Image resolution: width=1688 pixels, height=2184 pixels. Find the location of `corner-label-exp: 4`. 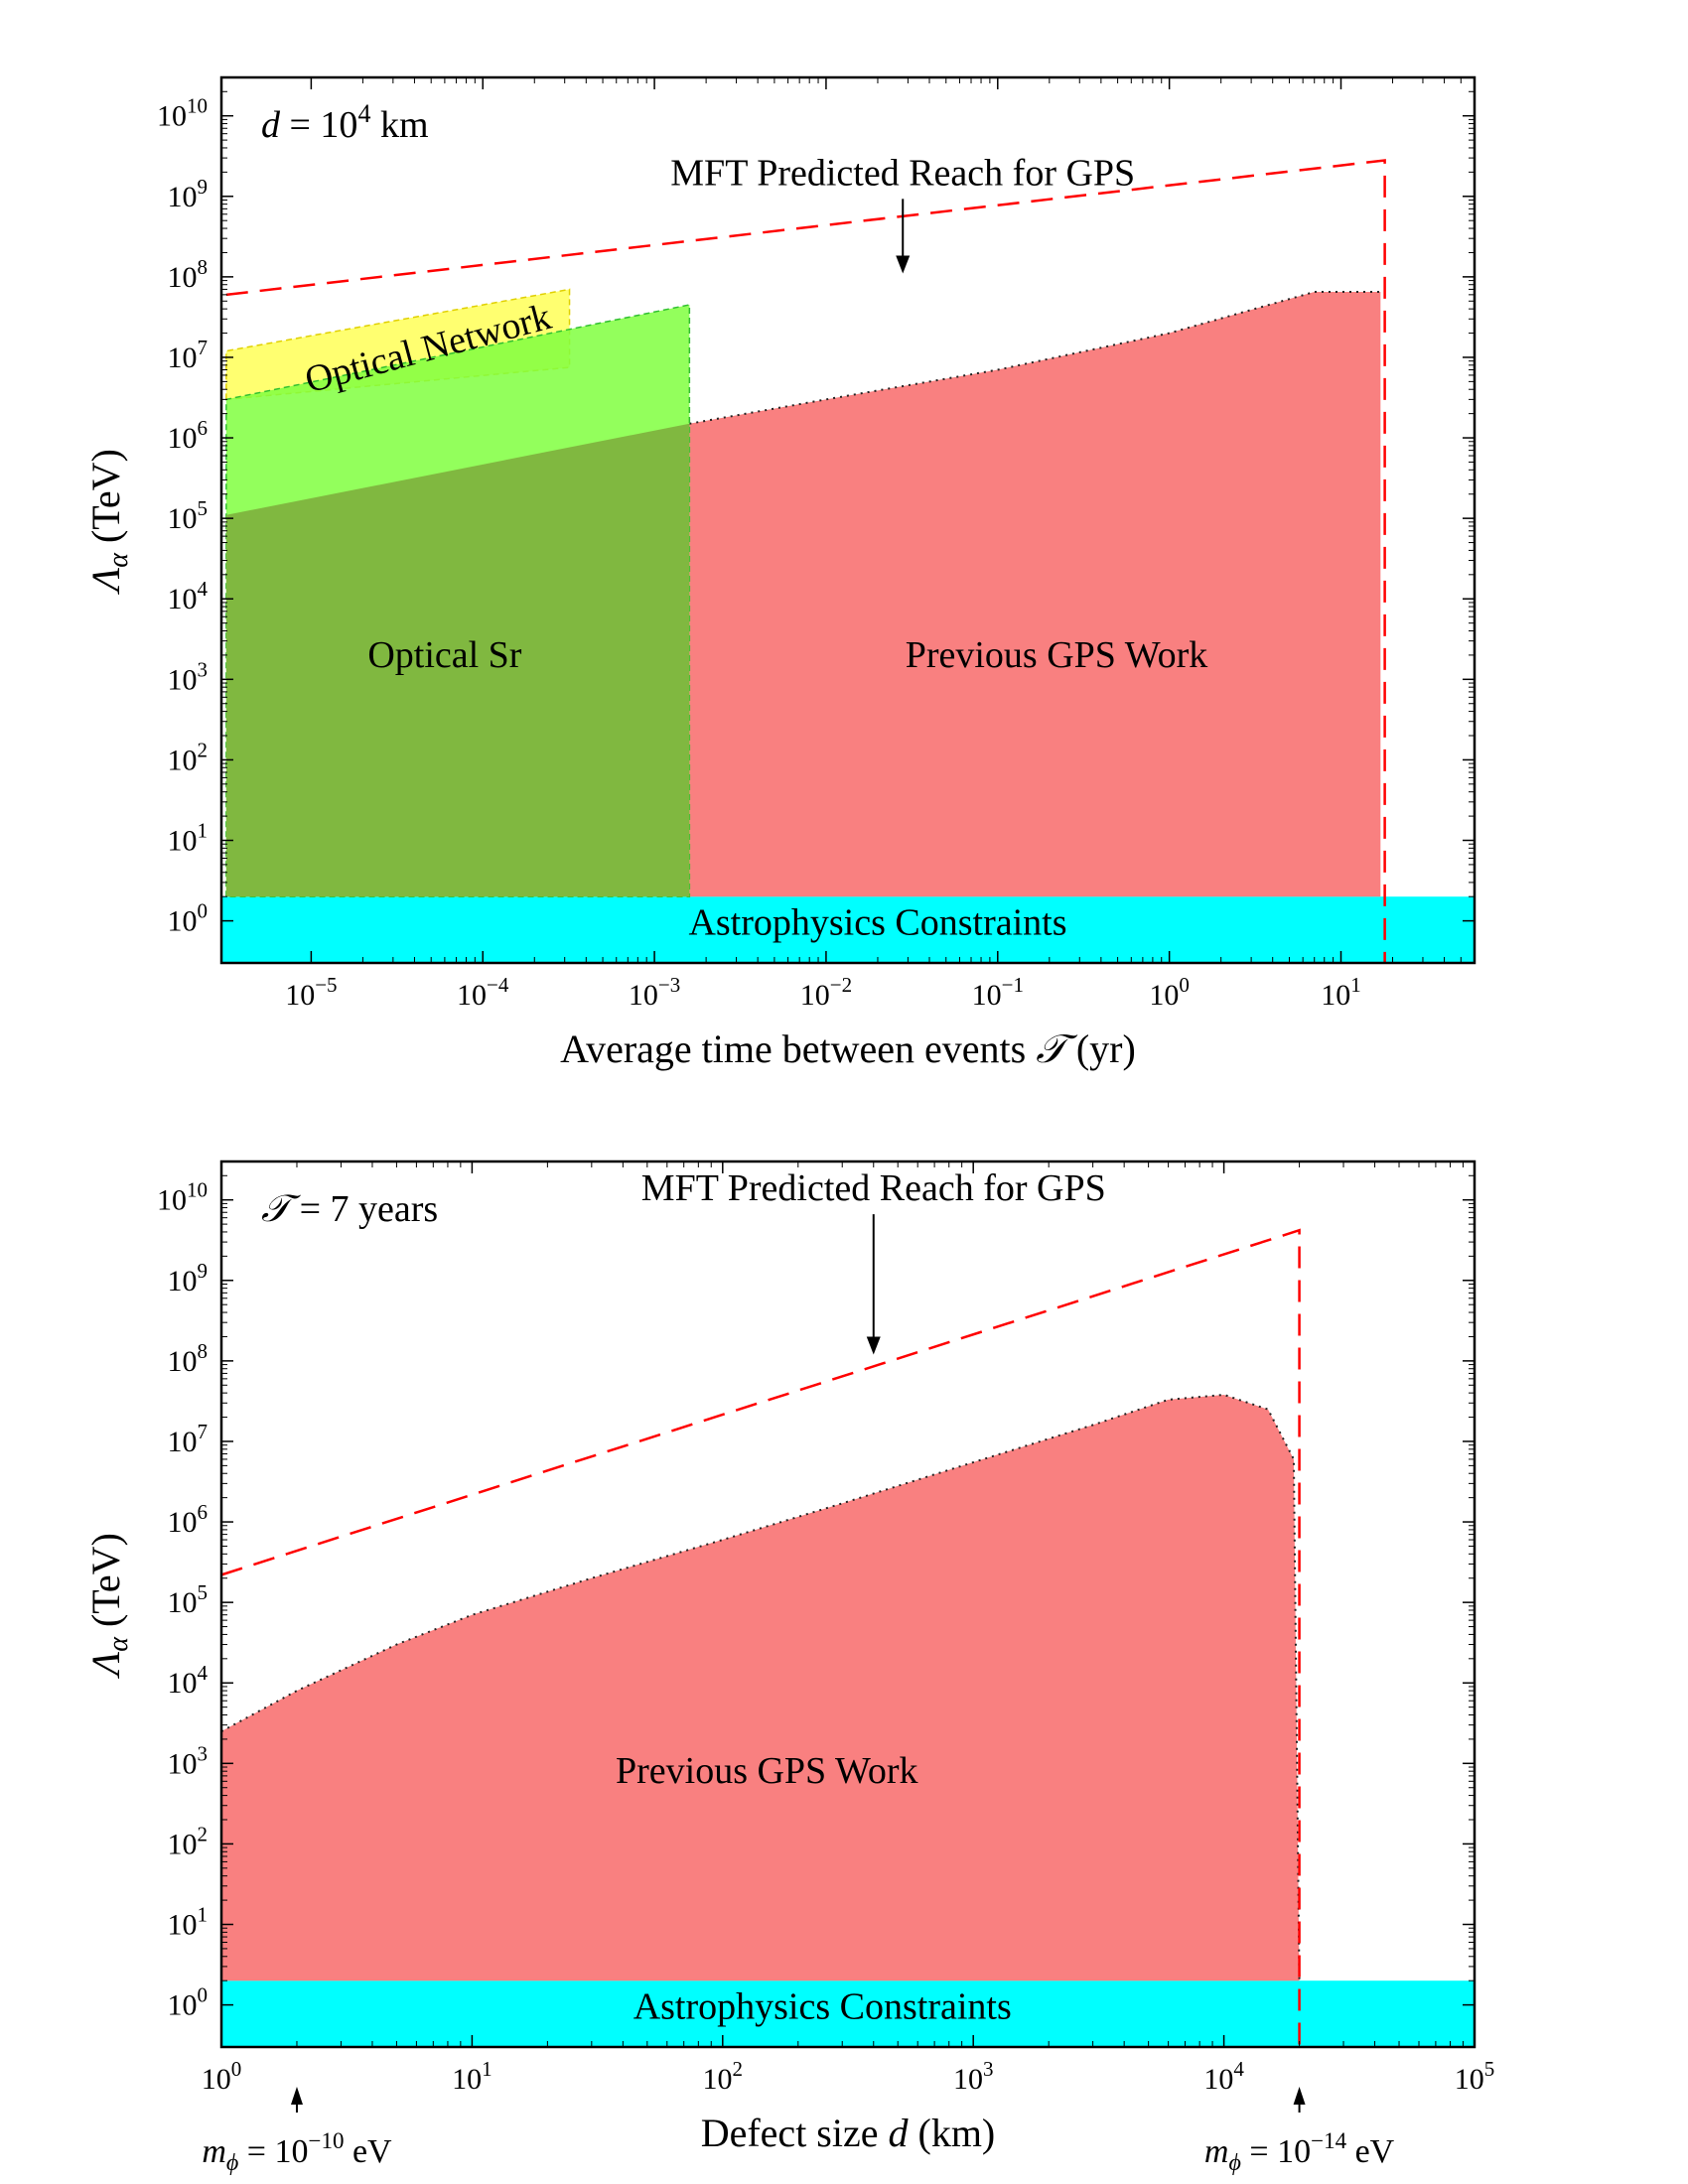

corner-label-exp: 4 is located at coordinates (363, 113).